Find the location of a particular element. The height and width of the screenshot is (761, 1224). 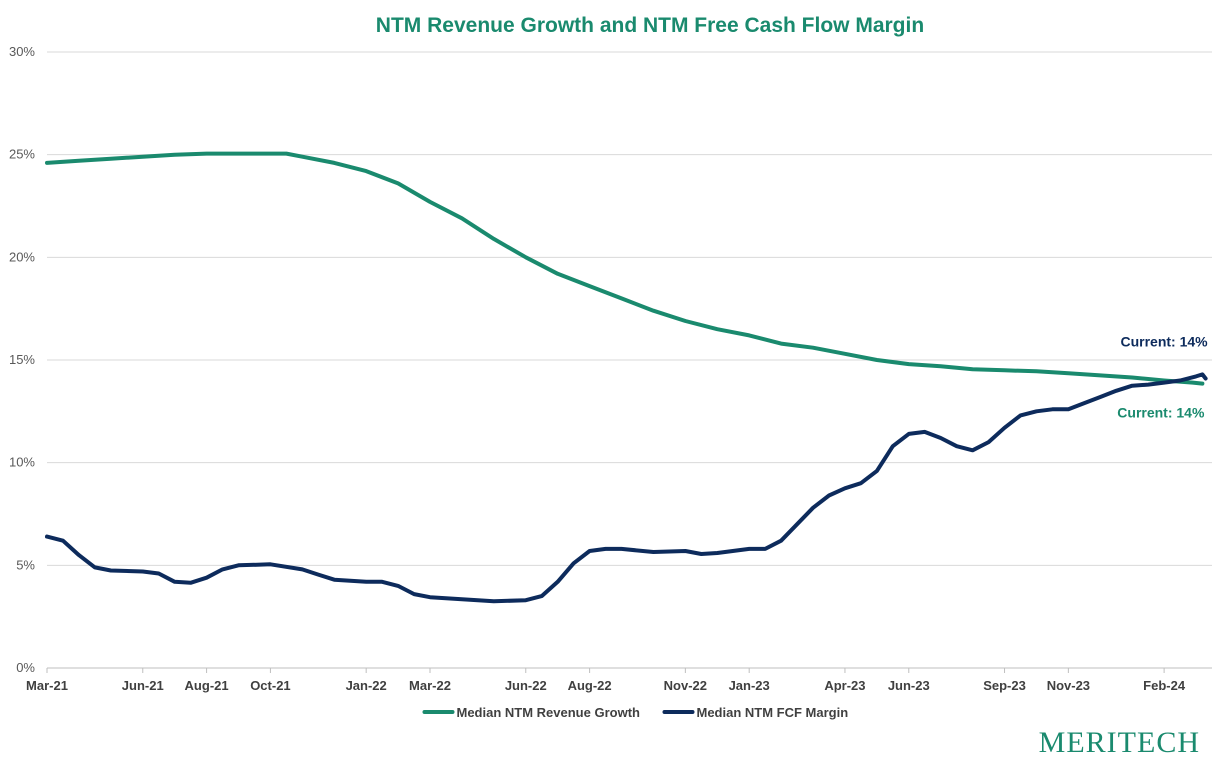

x-tick-label: Jan-22 is located at coordinates (366, 685).